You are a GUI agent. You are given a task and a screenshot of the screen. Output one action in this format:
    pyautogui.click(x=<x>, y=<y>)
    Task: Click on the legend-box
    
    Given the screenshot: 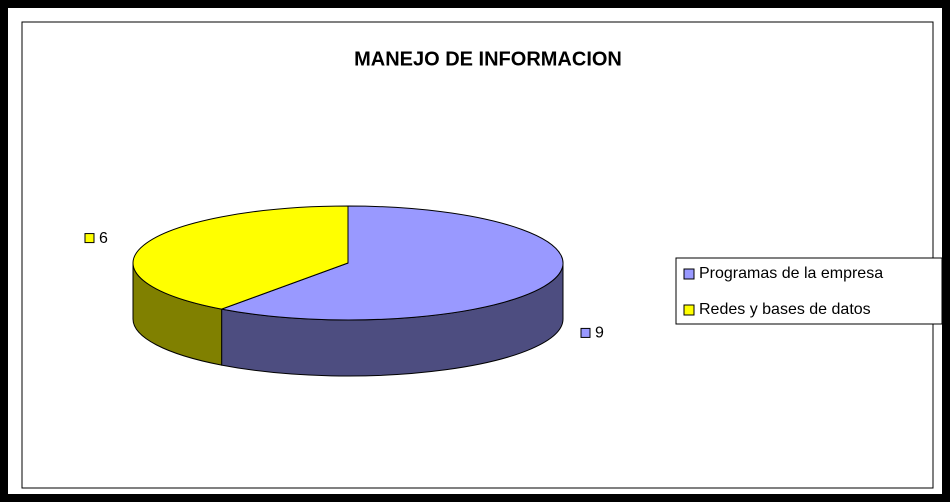 What is the action you would take?
    pyautogui.click(x=809, y=291)
    